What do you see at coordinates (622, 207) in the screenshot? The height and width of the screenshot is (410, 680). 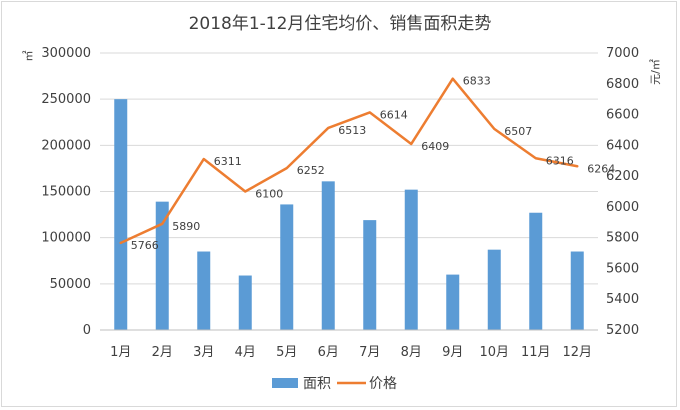 I see `y-right-tick-label: 6000` at bounding box center [622, 207].